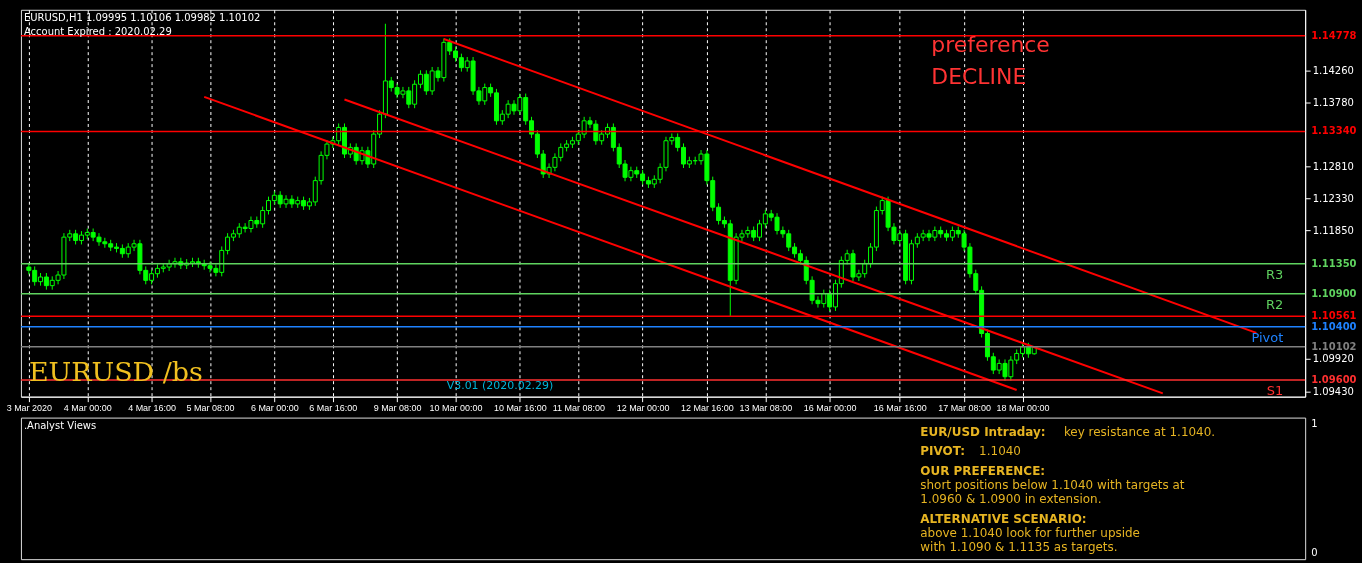  What do you see at coordinates (1000, 451) in the screenshot?
I see `text: 1.1040` at bounding box center [1000, 451].